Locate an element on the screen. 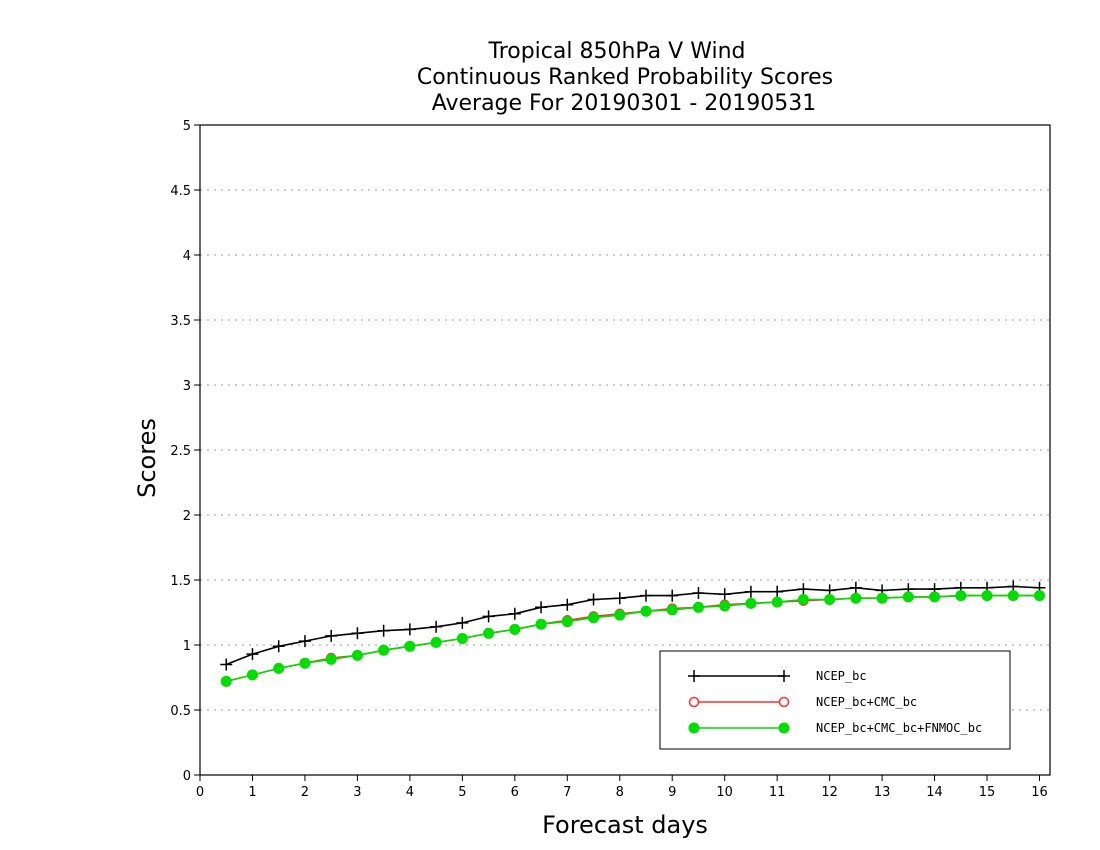 The width and height of the screenshot is (1100, 850). series-layer is located at coordinates (633, 633).